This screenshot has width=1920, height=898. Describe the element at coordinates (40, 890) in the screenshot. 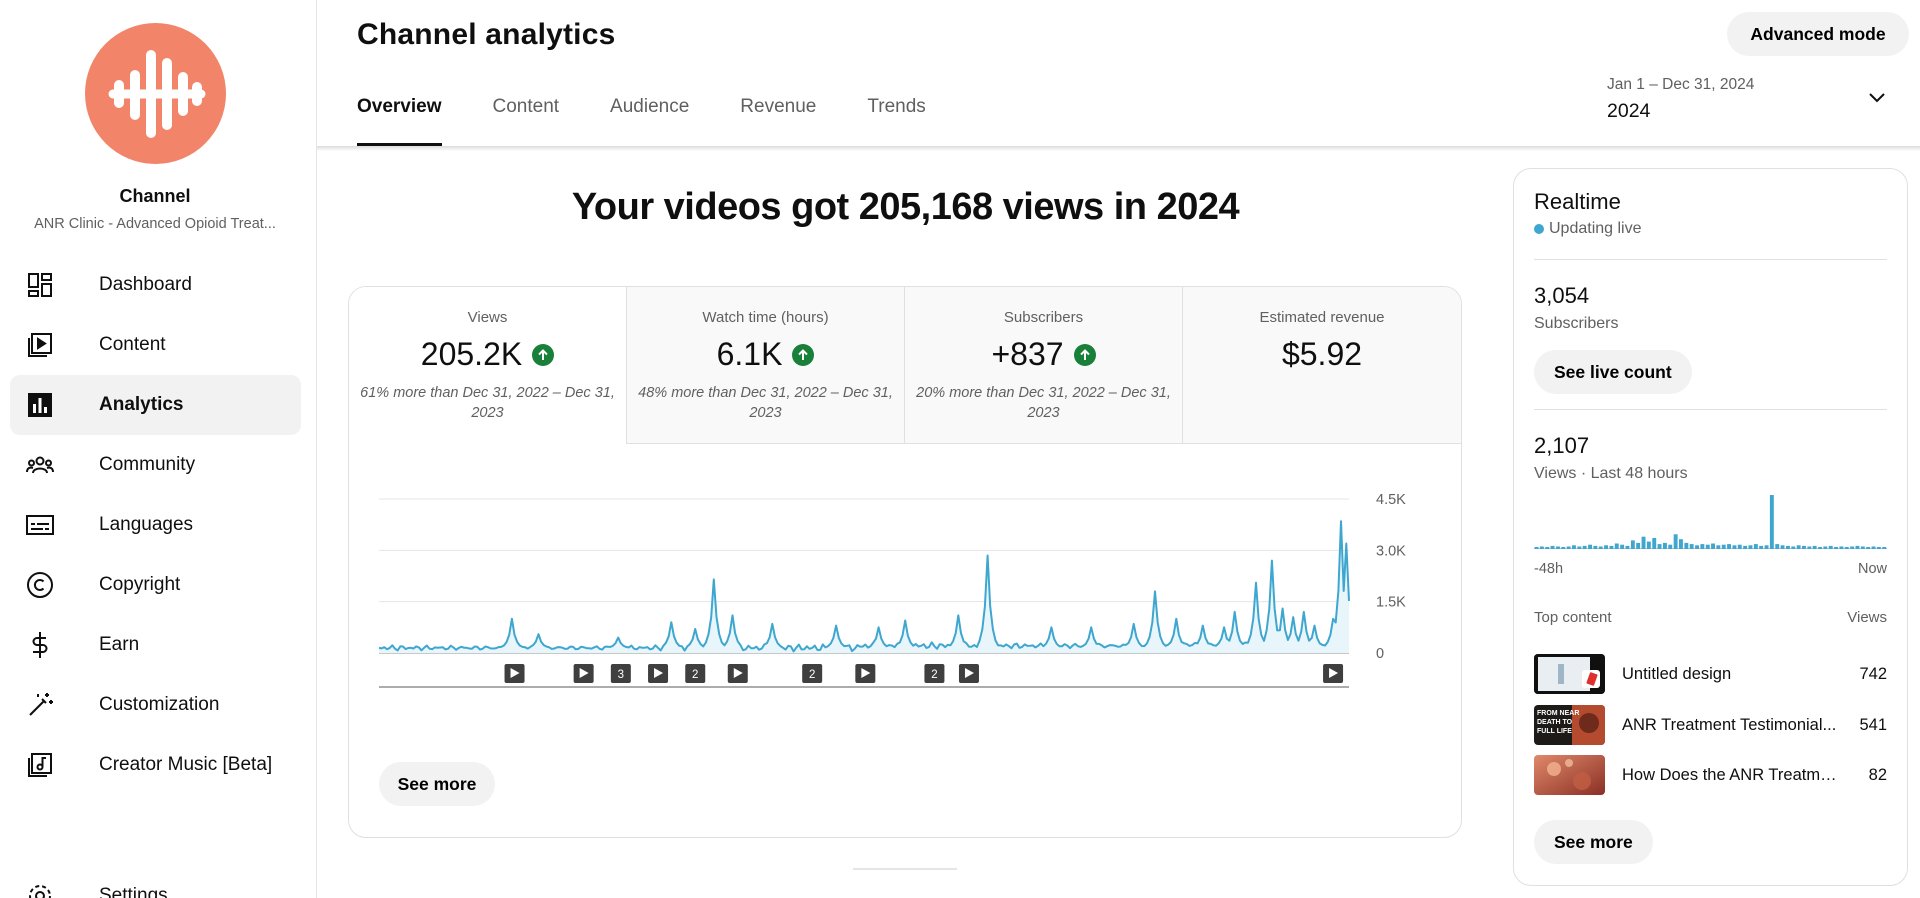

I see `gear-icon` at that location.